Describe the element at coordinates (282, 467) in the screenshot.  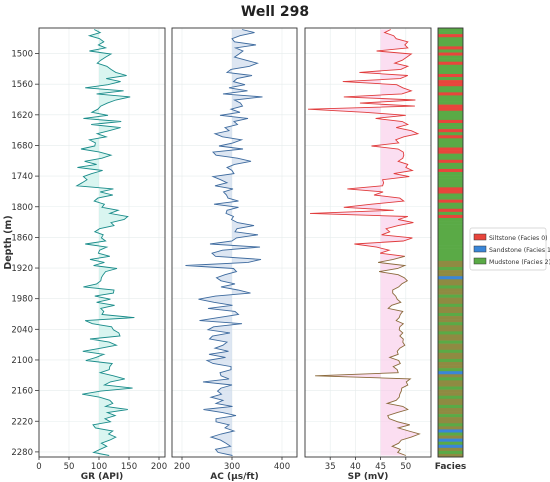
I see `x-tick-label: 400` at that location.